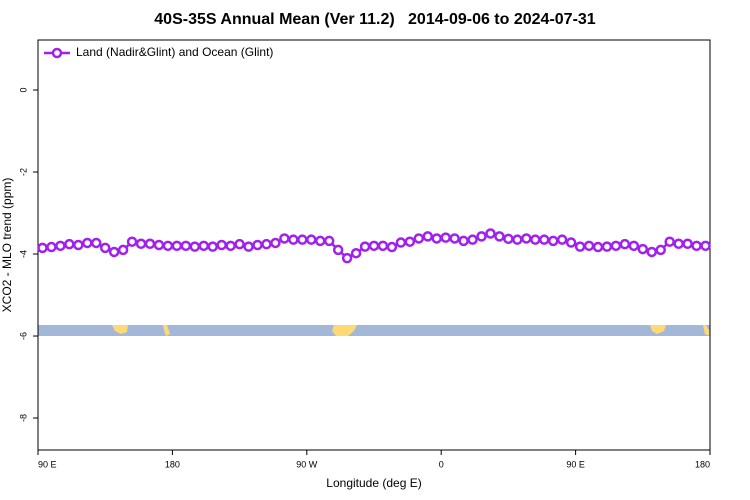 The width and height of the screenshot is (750, 500). I want to click on x-axis-label: Longitude (deg E), so click(373, 483).